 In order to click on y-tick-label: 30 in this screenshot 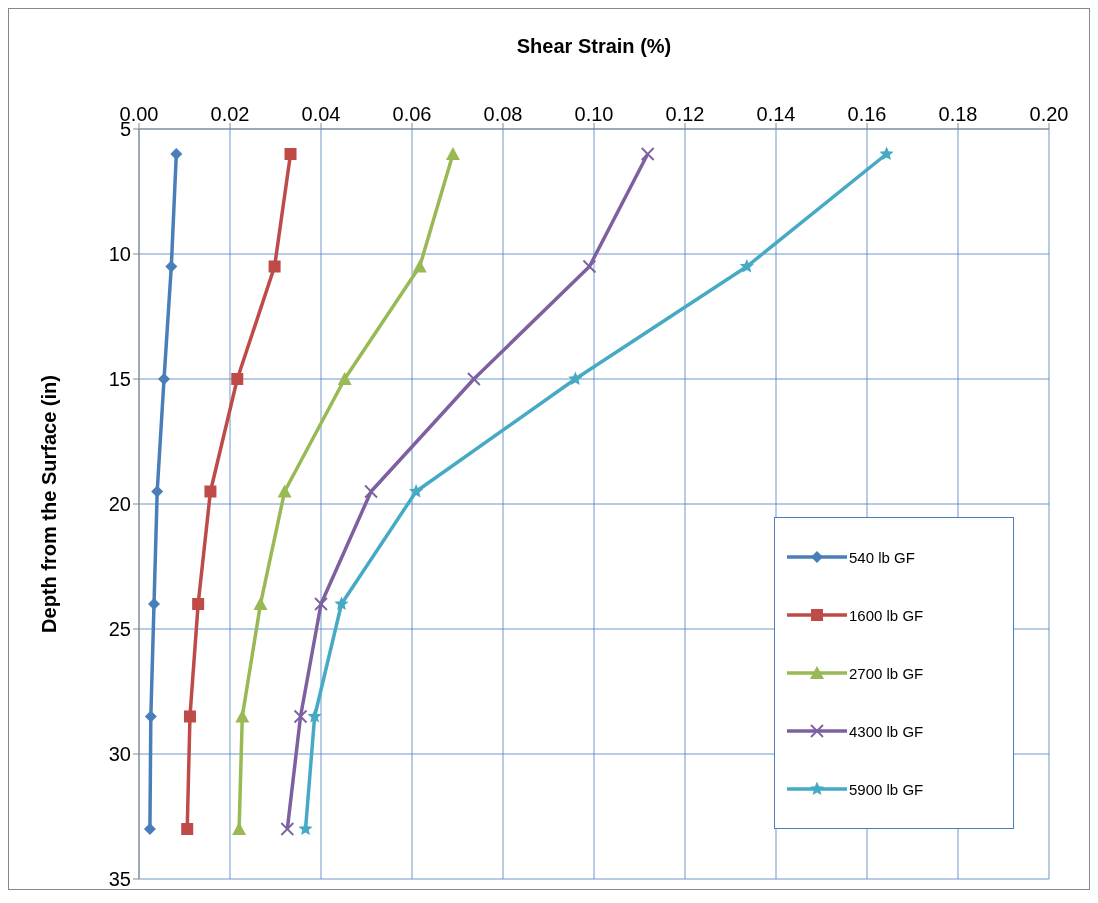, I will do `click(119, 754)`.